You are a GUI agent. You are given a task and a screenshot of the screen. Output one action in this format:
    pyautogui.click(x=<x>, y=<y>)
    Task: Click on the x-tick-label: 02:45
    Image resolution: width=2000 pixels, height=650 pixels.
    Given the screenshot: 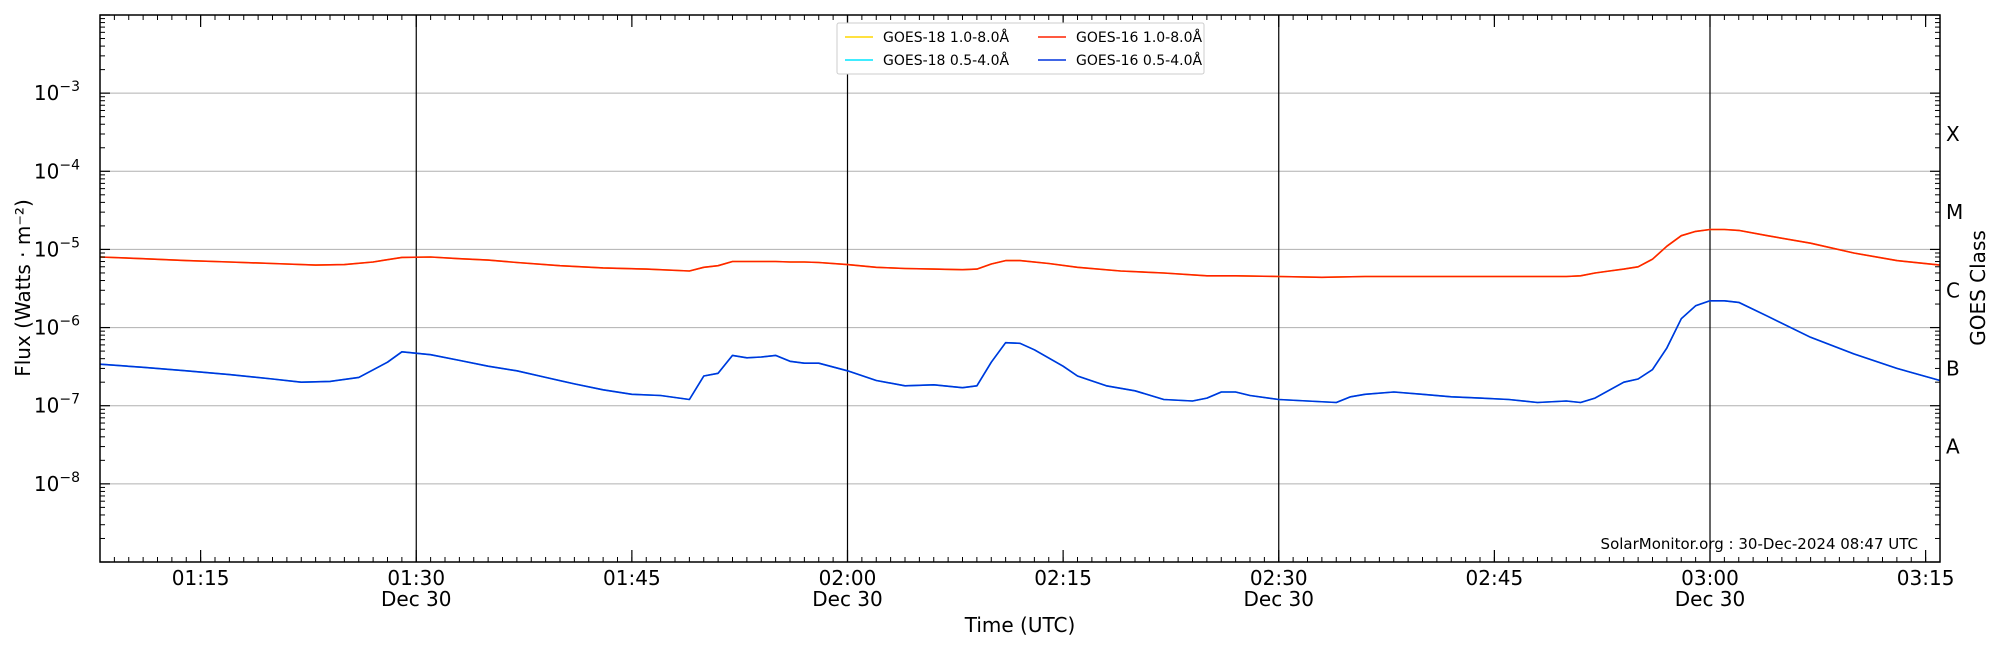 What is the action you would take?
    pyautogui.click(x=1495, y=578)
    